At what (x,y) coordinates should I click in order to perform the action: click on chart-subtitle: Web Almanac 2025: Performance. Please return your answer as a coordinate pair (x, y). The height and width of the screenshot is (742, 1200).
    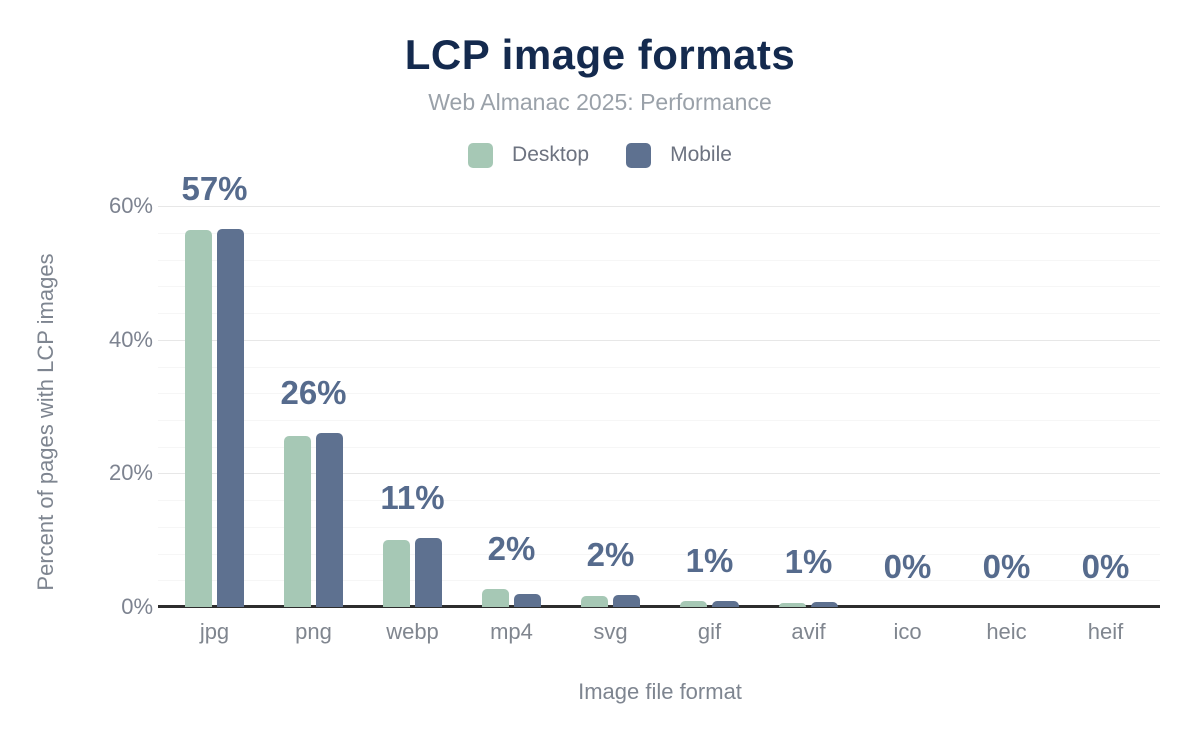
    Looking at the image, I should click on (600, 102).